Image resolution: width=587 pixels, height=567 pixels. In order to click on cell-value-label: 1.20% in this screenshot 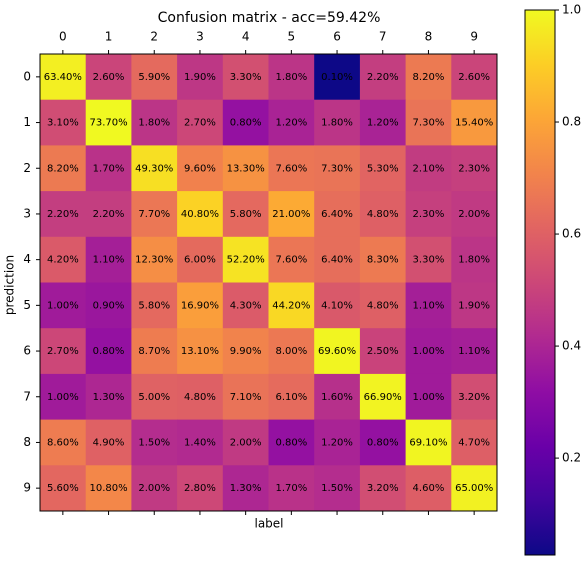, I will do `click(383, 123)`.